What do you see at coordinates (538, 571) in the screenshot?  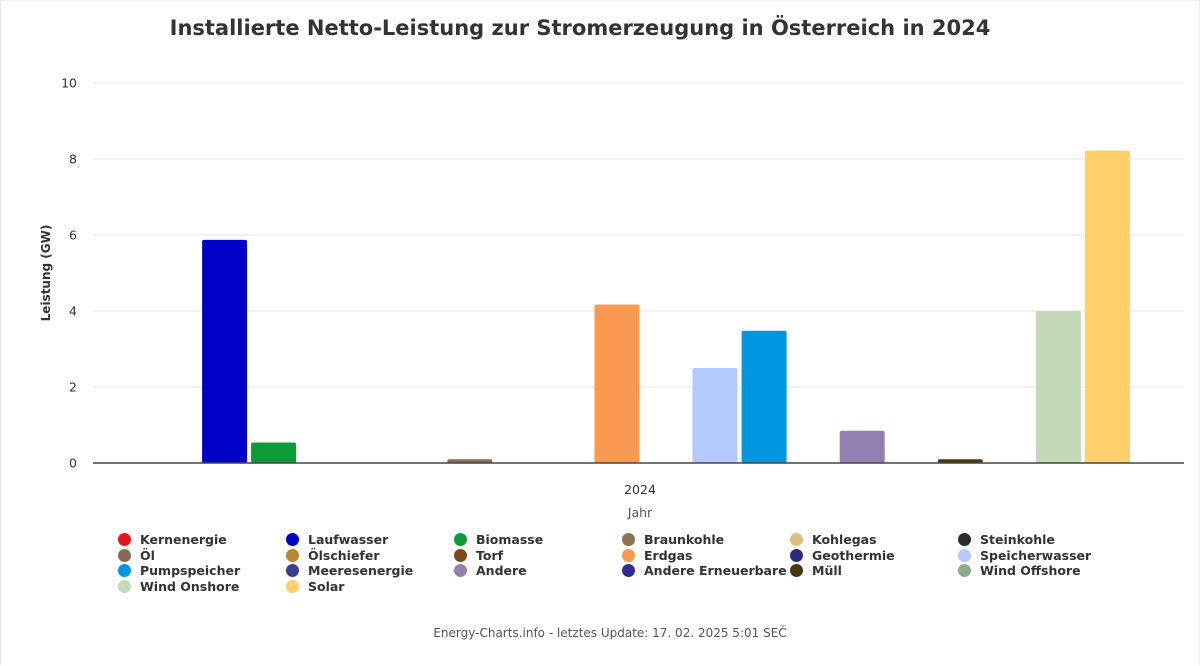 I see `legend-item: Andere` at bounding box center [538, 571].